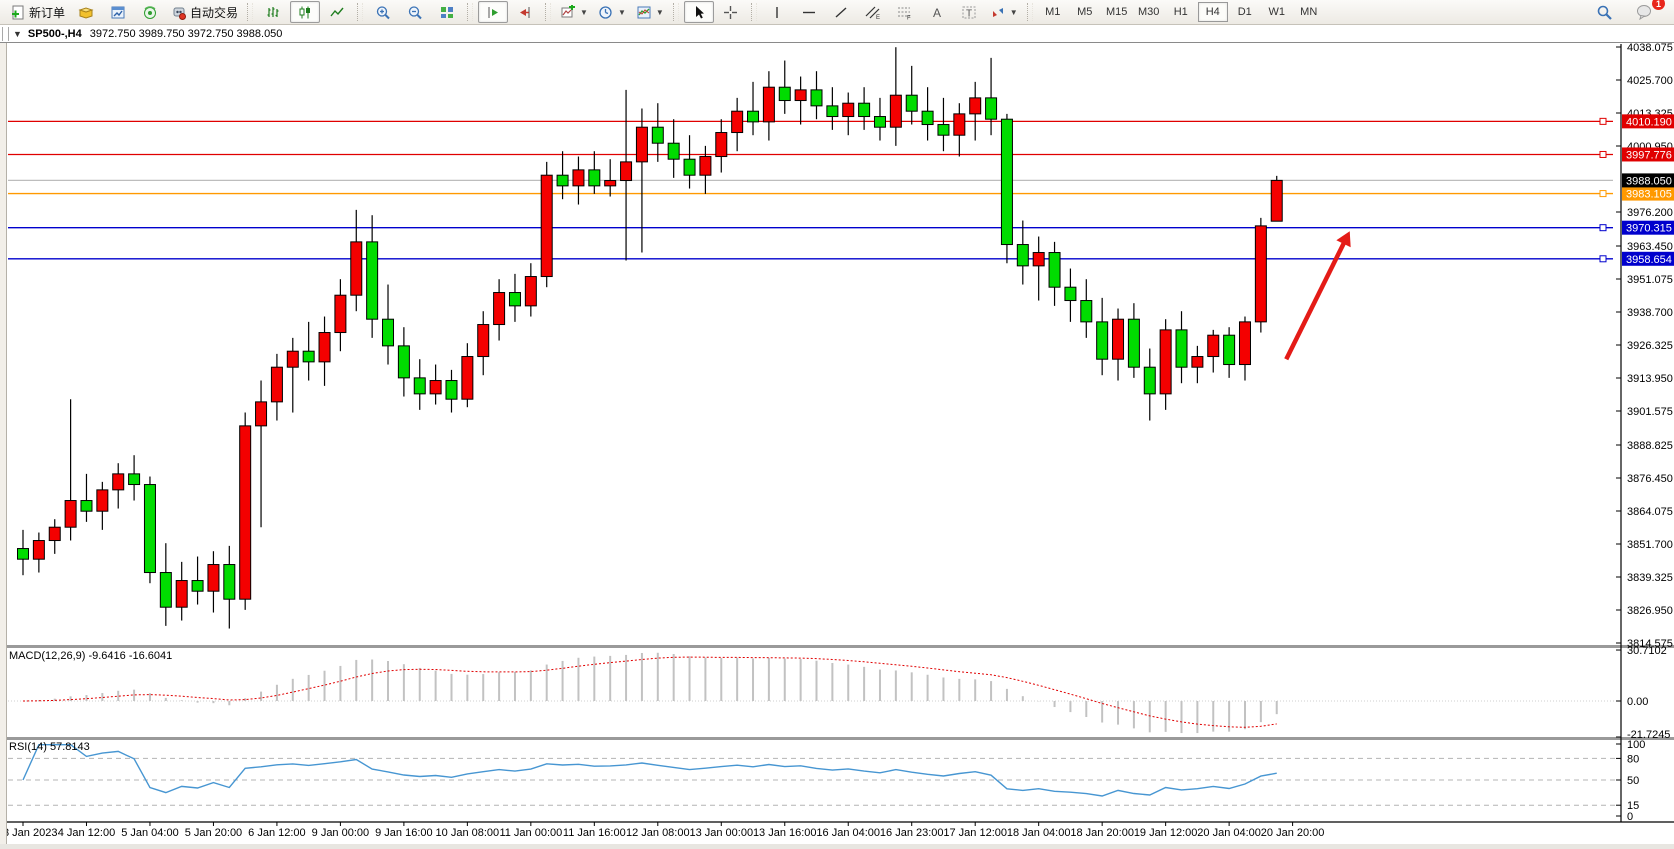  I want to click on fibonacci-button: F, so click(905, 12).